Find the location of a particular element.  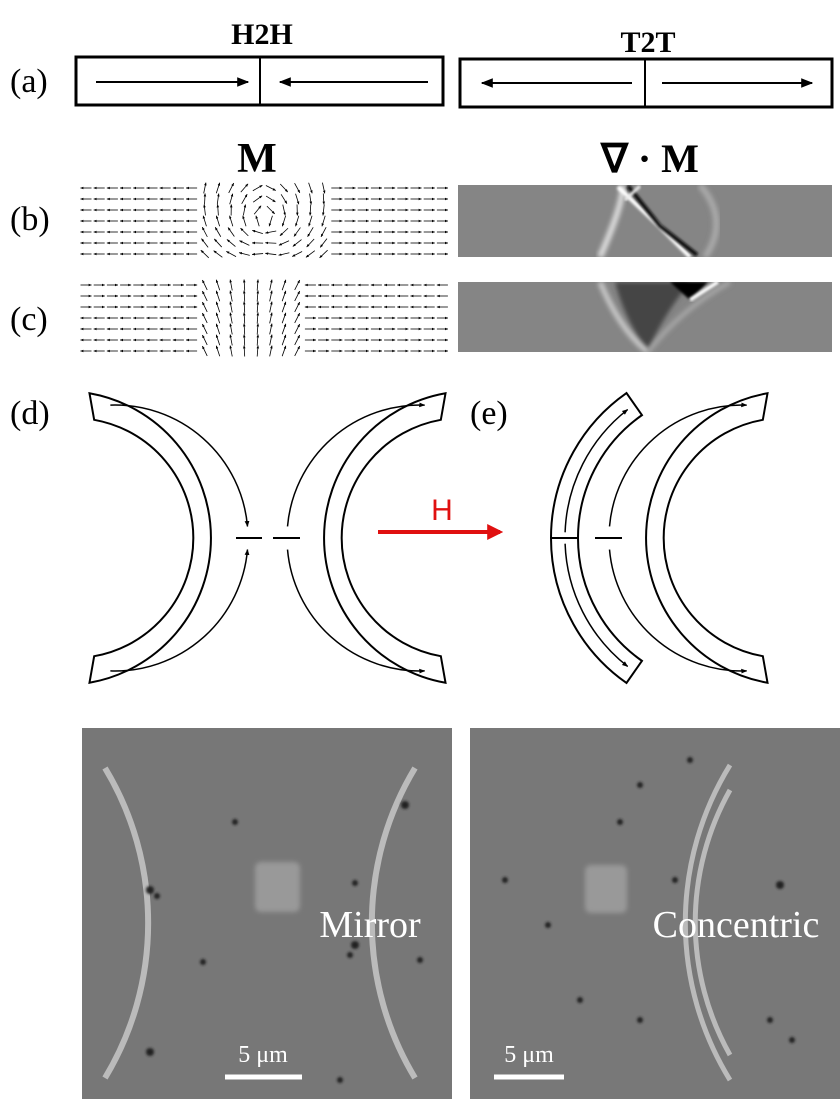

image-caption: Concentric is located at coordinates (736, 925).